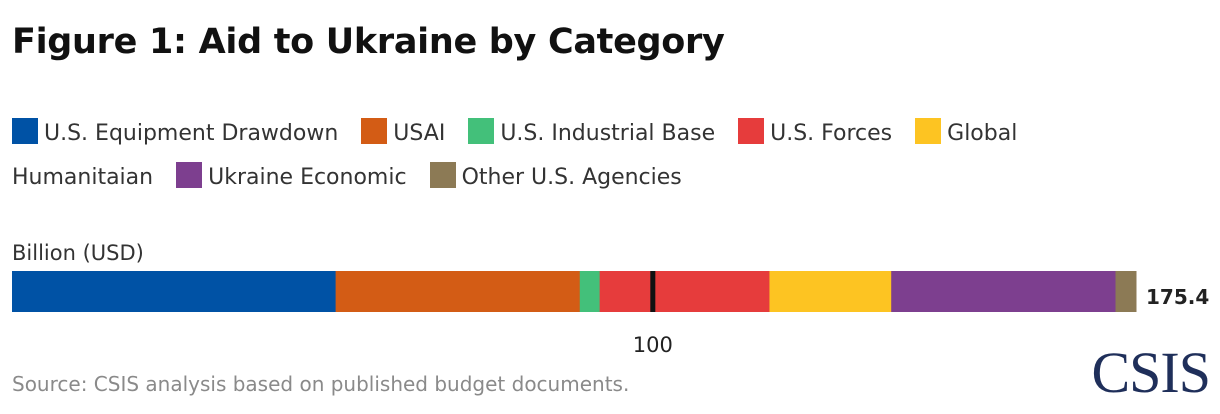 This screenshot has height=414, width=1220. Describe the element at coordinates (78, 253) in the screenshot. I see `unit-label: Billion (USD)` at that location.